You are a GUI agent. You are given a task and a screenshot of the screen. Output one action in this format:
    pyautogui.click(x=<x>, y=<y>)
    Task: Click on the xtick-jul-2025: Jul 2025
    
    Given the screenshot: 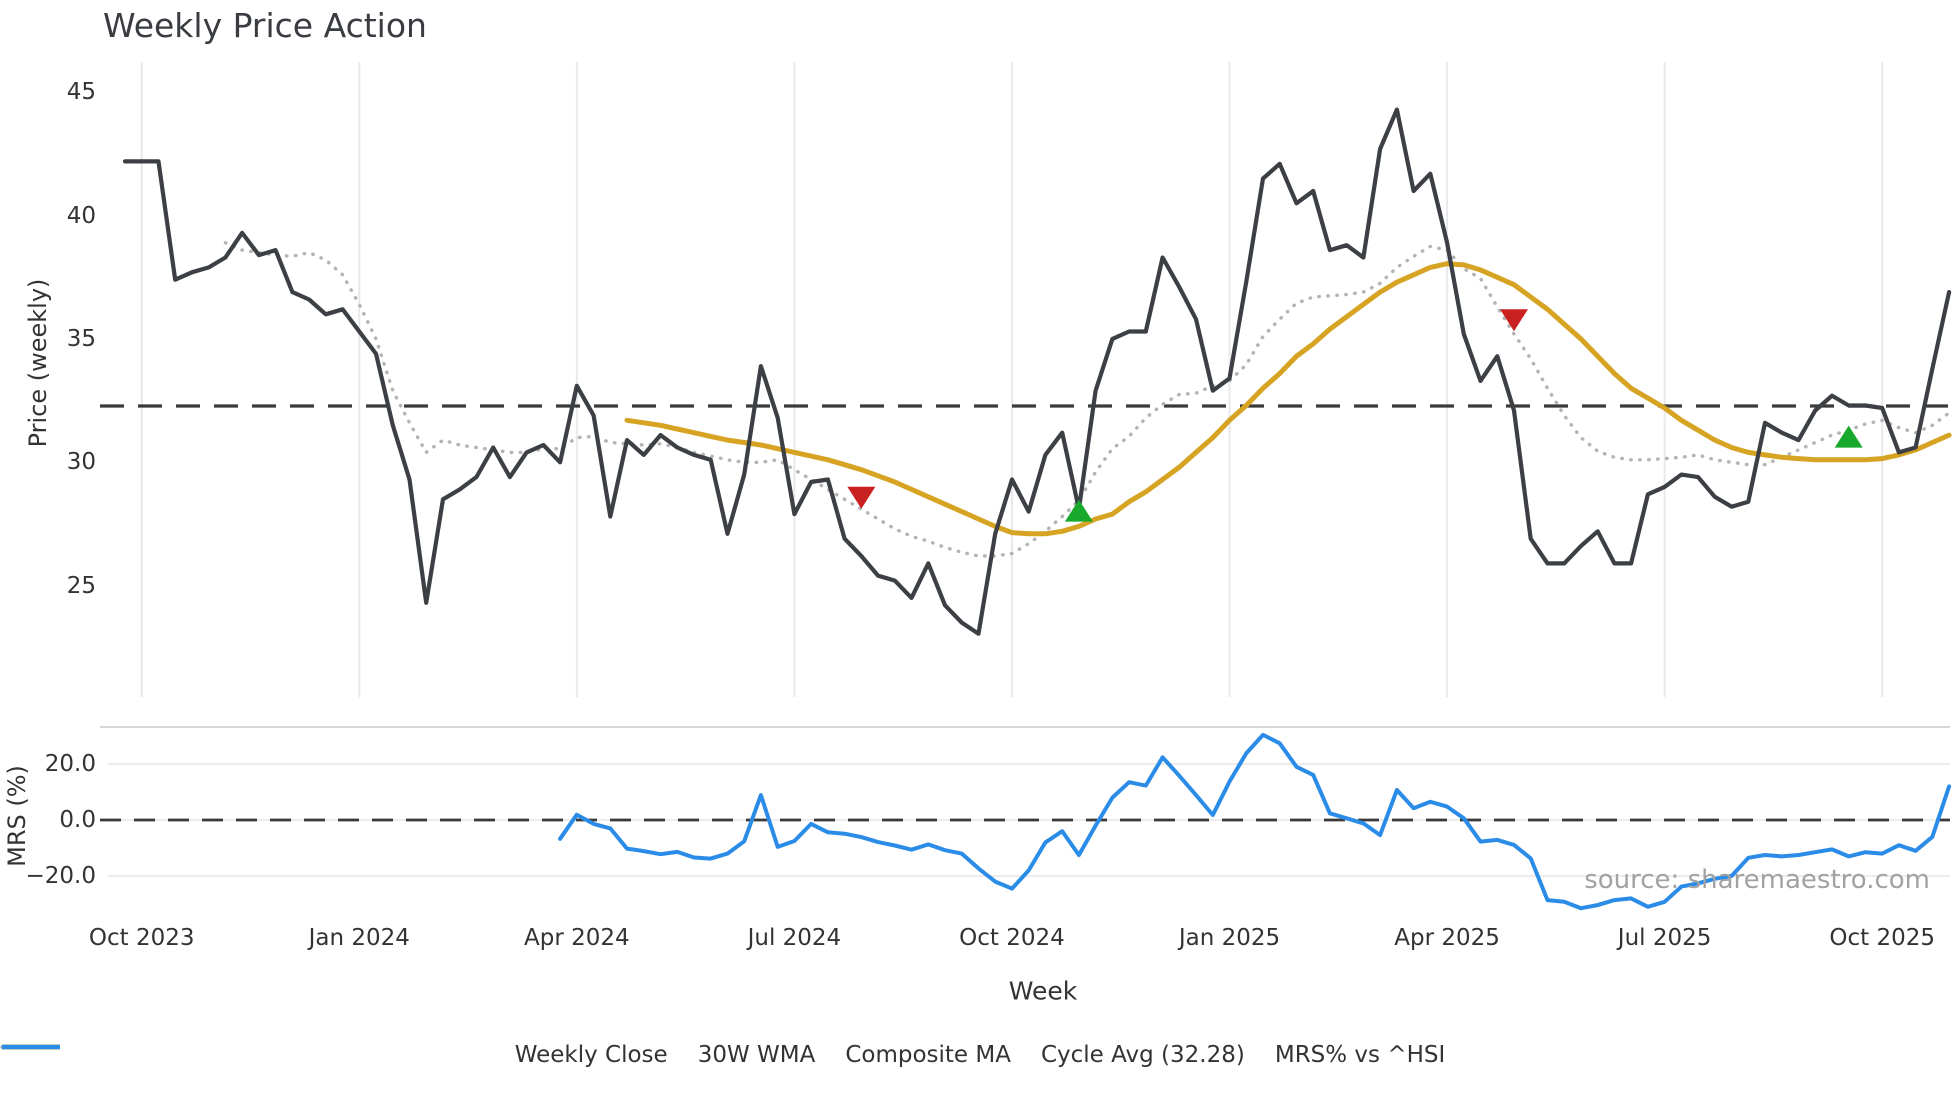 What is the action you would take?
    pyautogui.click(x=1664, y=938)
    